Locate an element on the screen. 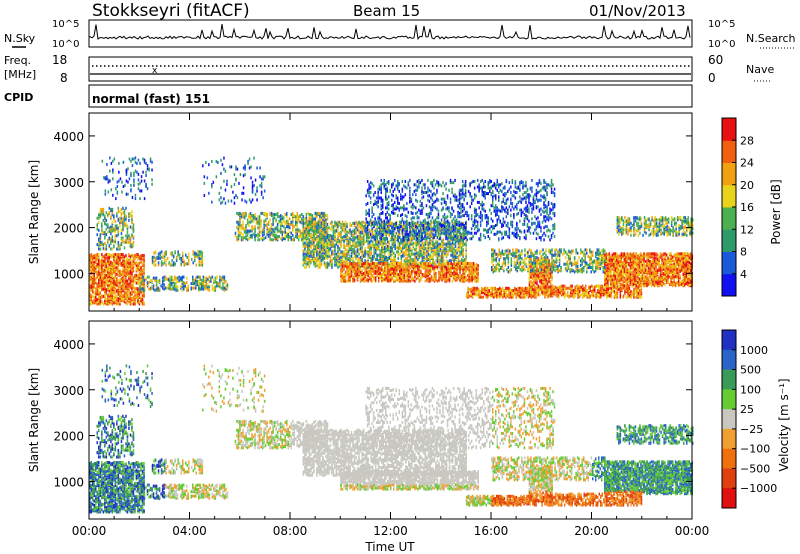 The image size is (800, 554). noise-line is located at coordinates (389, 32).